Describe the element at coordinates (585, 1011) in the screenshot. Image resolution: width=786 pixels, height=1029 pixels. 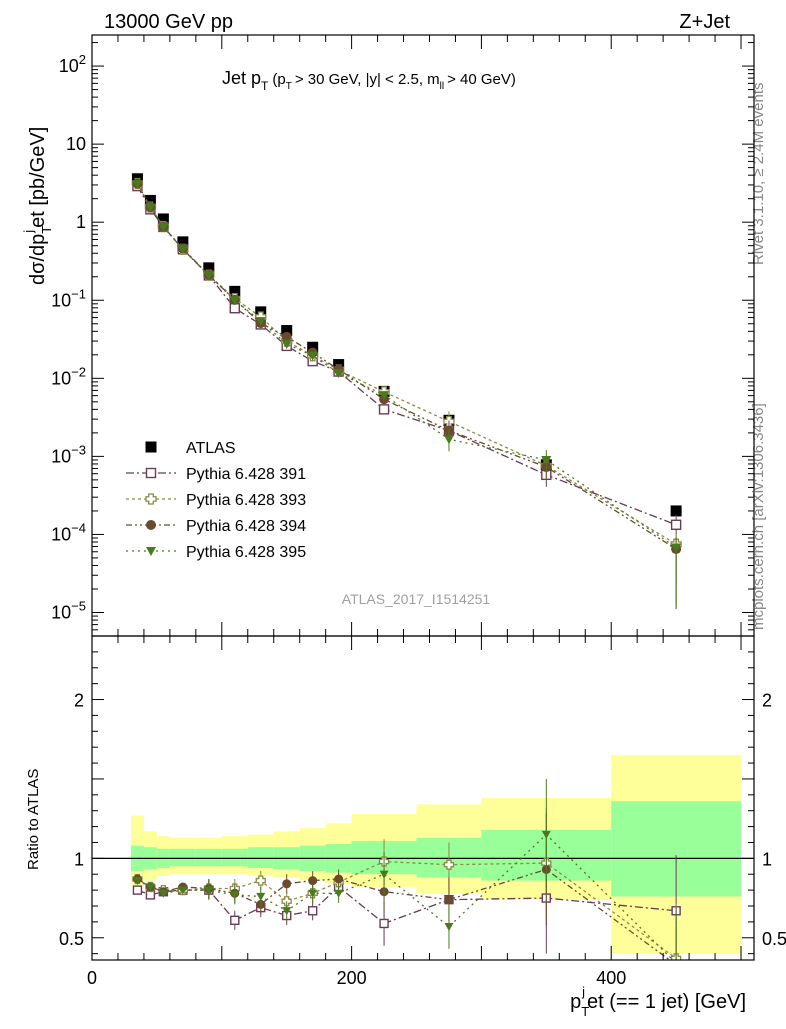
I see `xlabel-sub: T` at that location.